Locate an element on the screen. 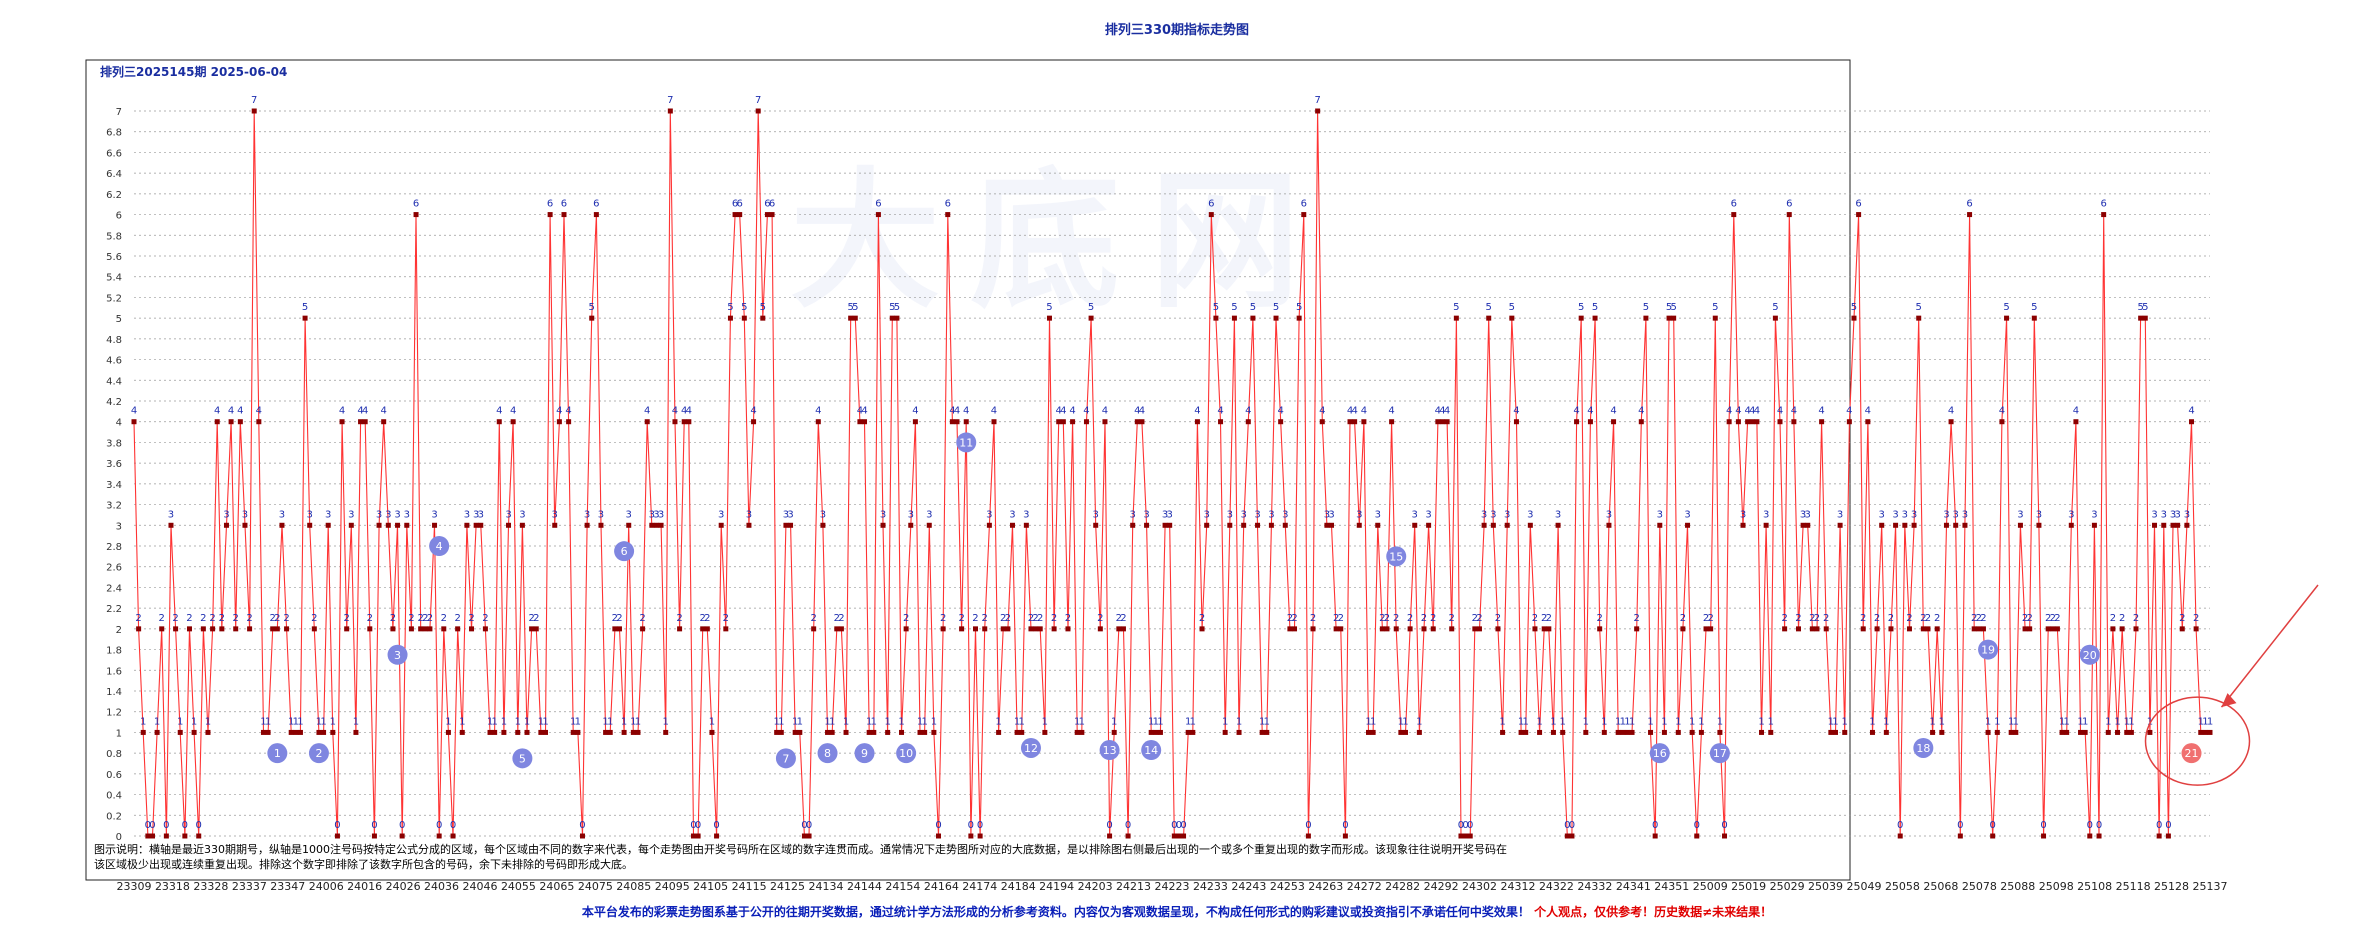 The height and width of the screenshot is (926, 2354). chart-subtitle: 排列三2025145期 2025-06-04 is located at coordinates (194, 72).